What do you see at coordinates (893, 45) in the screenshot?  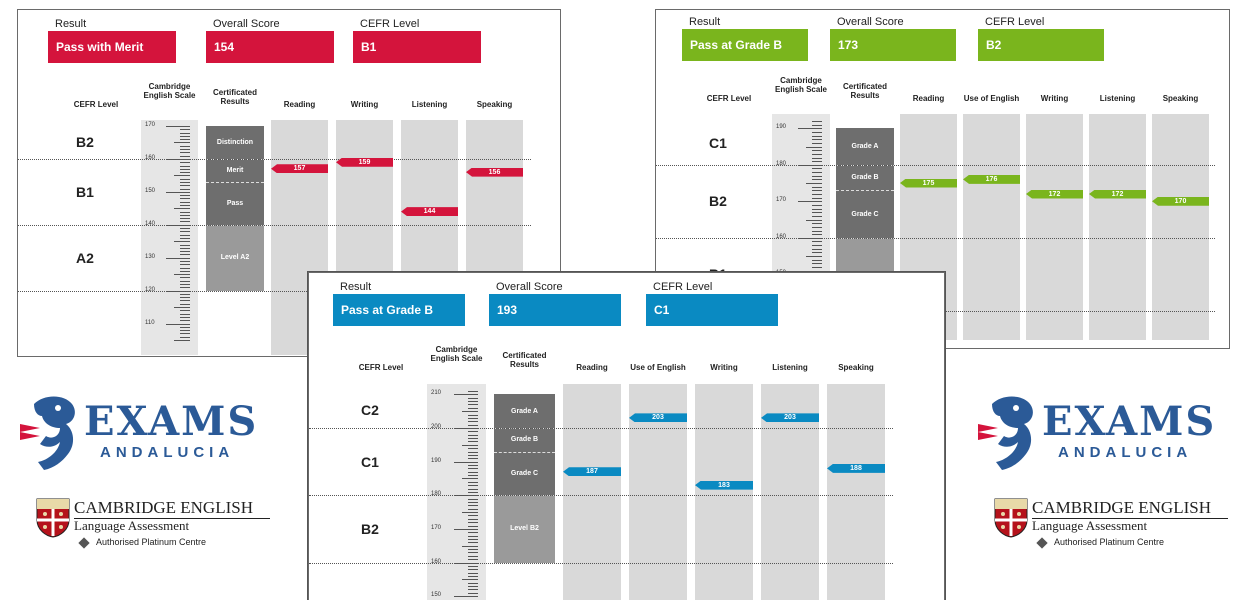 I see `overall-score-value: 173` at bounding box center [893, 45].